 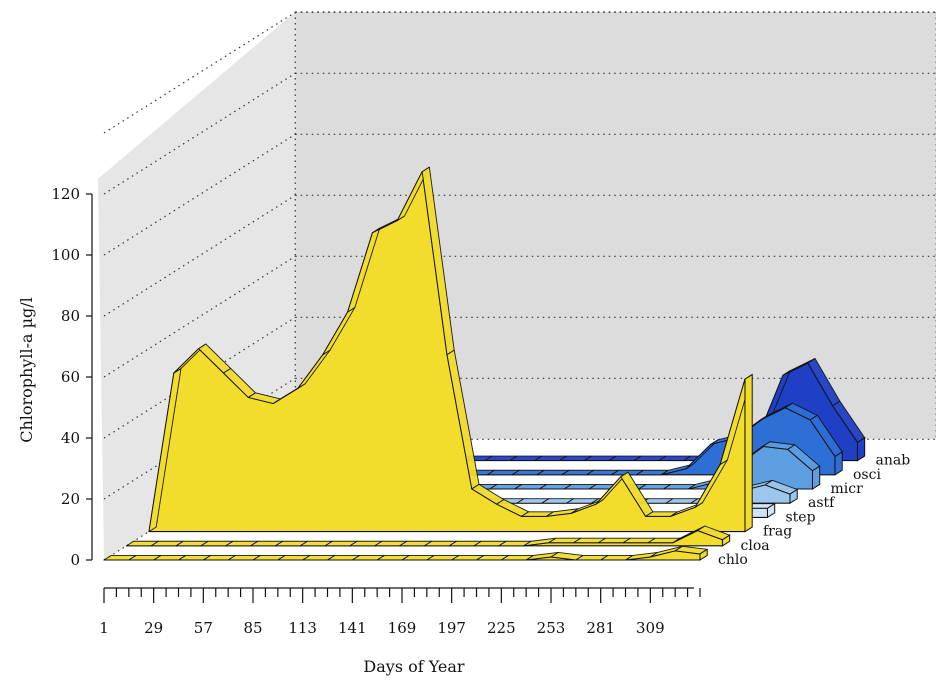 I want to click on y-axis-title: Chlorophyll-a µg/l, so click(x=26, y=370).